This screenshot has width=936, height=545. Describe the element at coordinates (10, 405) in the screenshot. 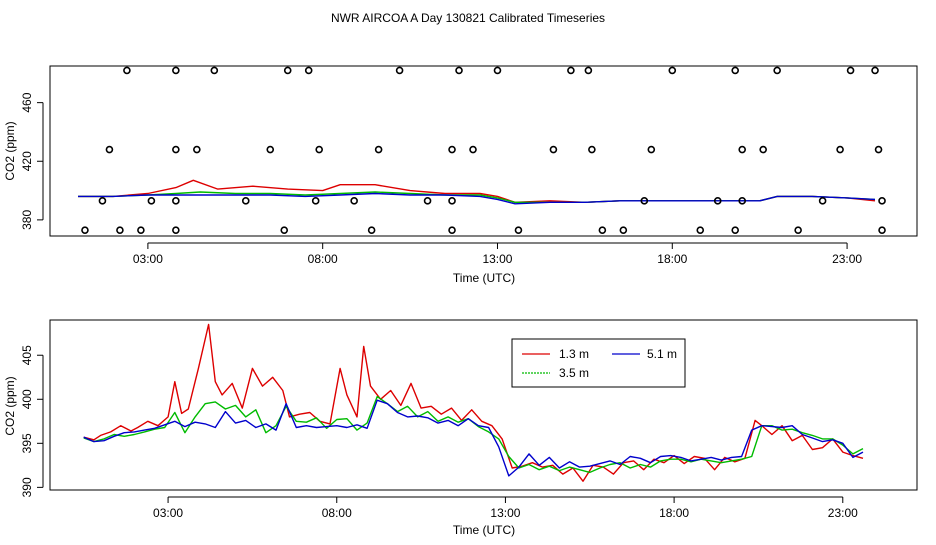

I see `bottom-y-axis-label: CO2 (ppm)` at that location.